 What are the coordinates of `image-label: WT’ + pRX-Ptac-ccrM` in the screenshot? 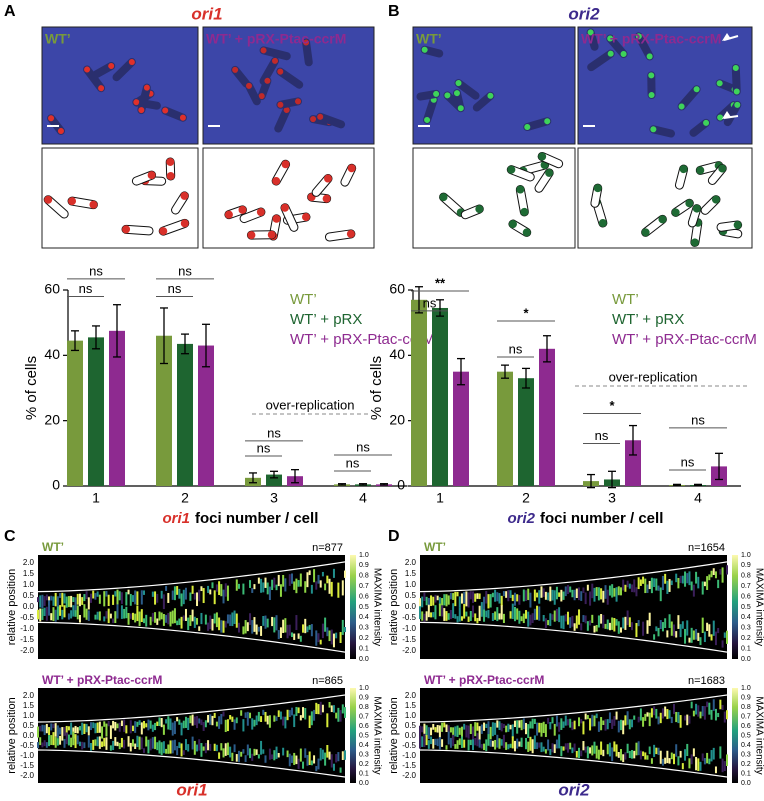 It's located at (276, 39).